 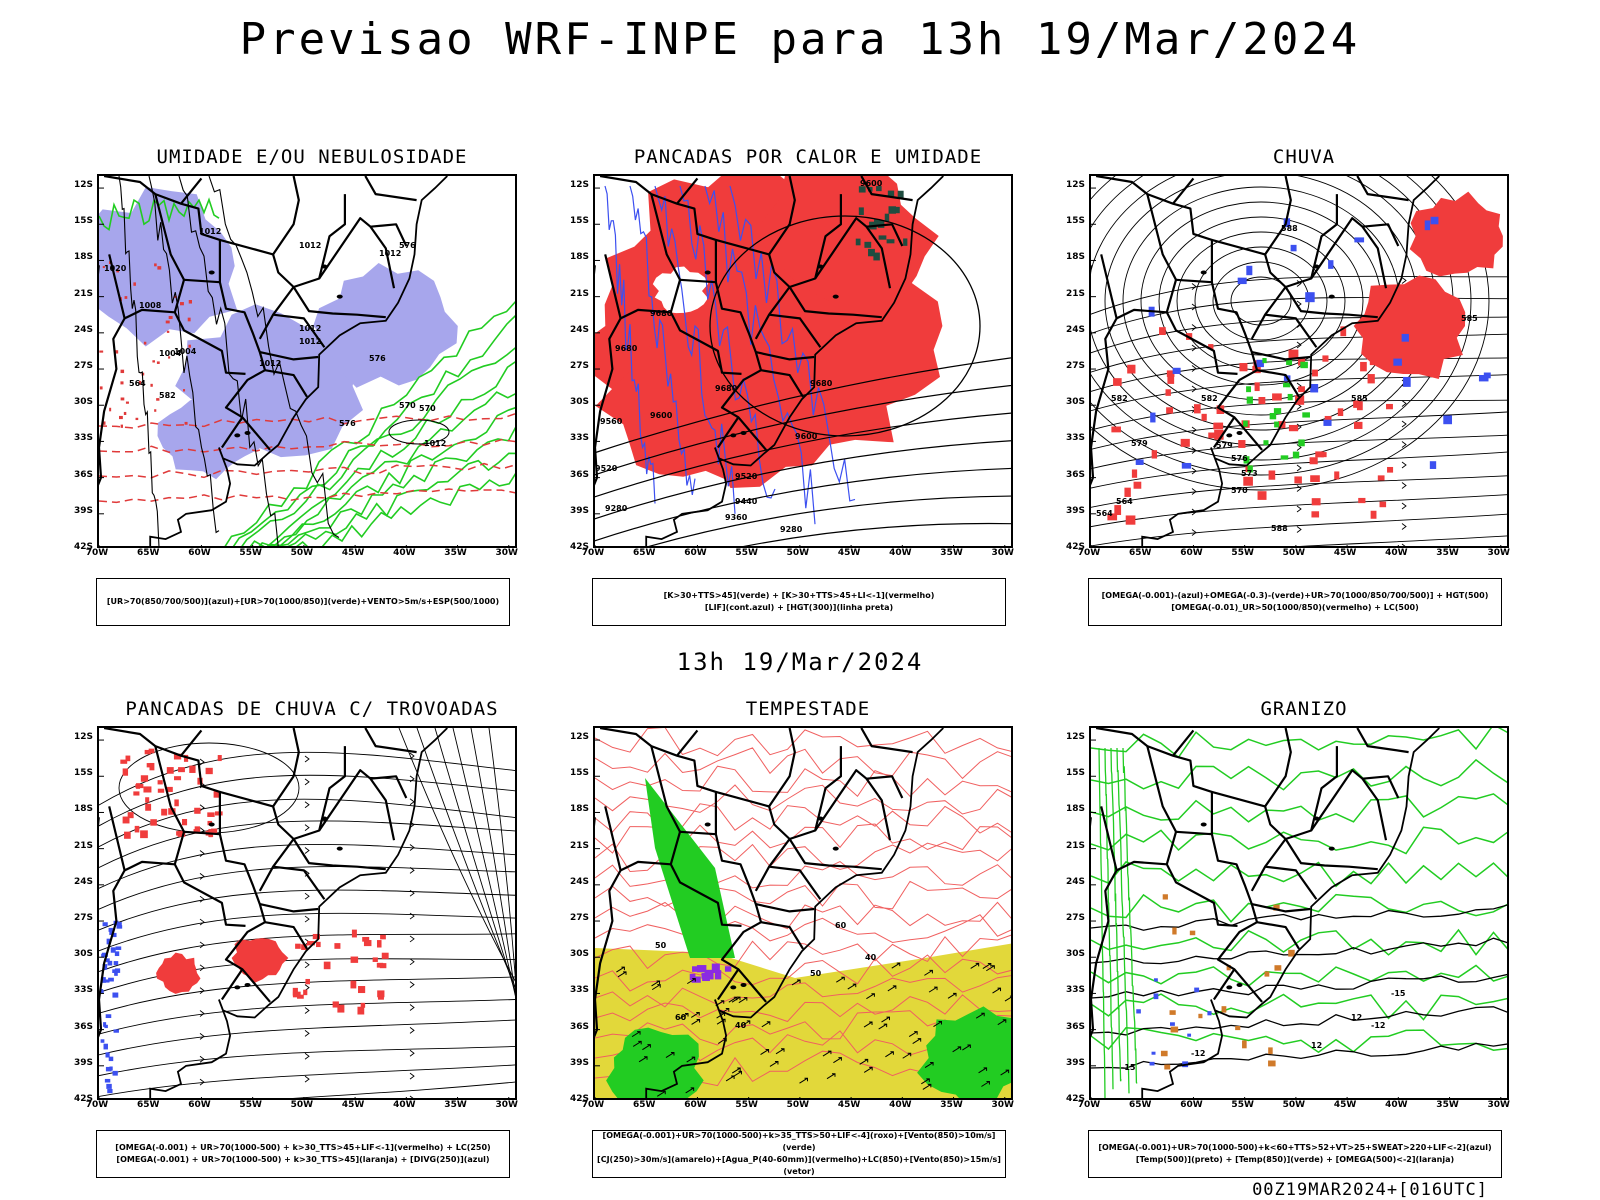 What do you see at coordinates (83, 954) in the screenshot?
I see `latitude-tick-label: 30S` at bounding box center [83, 954].